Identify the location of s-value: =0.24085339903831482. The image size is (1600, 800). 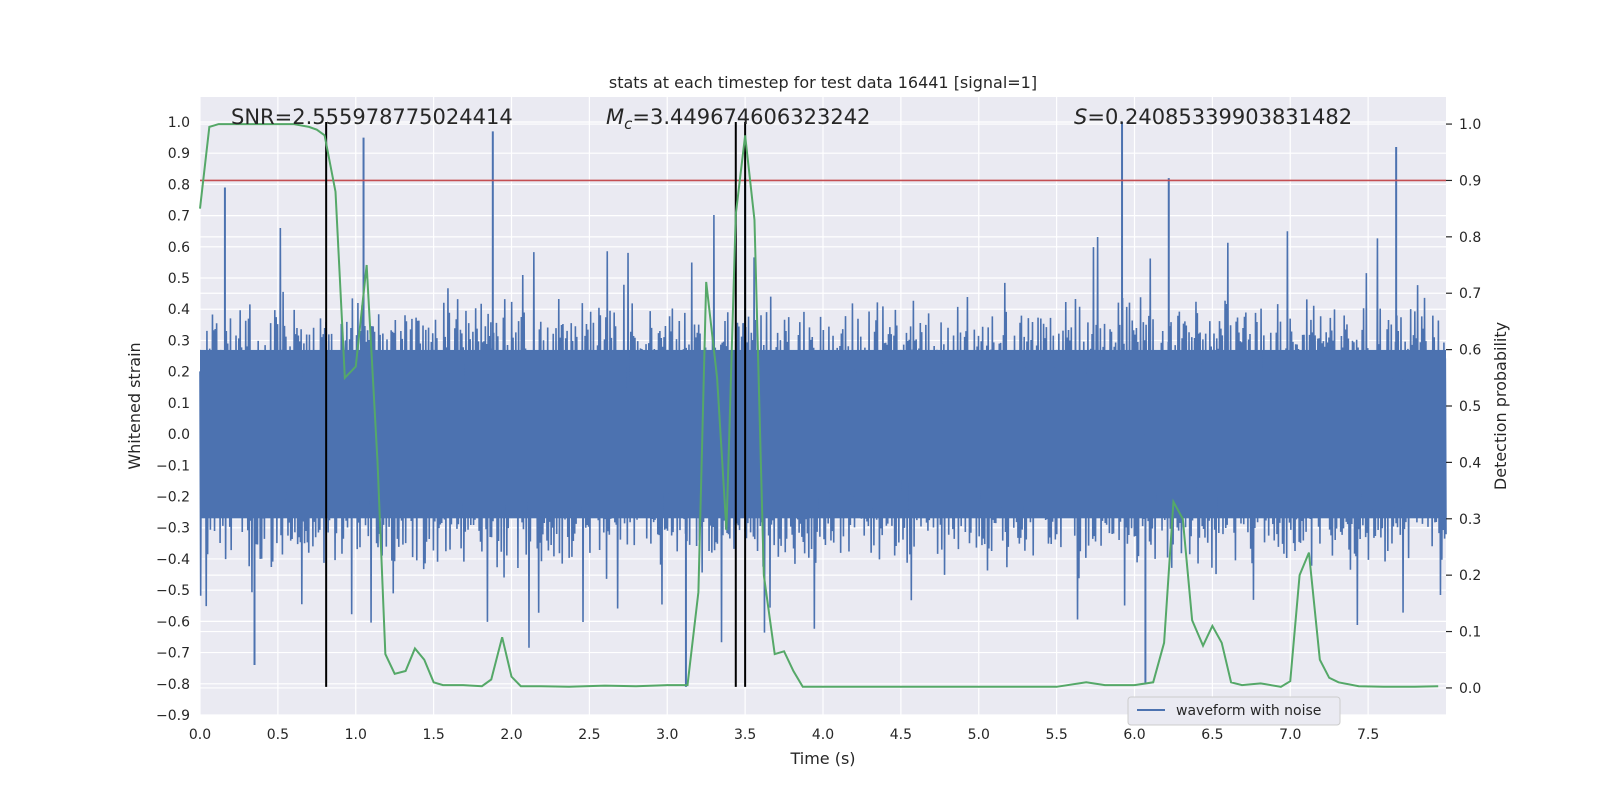
(1219, 117).